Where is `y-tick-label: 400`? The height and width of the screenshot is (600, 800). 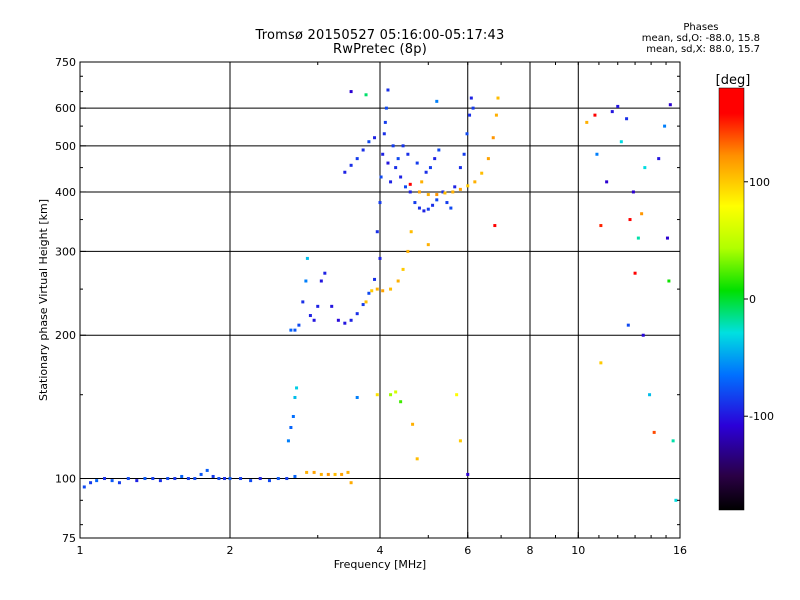 y-tick-label: 400 is located at coordinates (65, 192).